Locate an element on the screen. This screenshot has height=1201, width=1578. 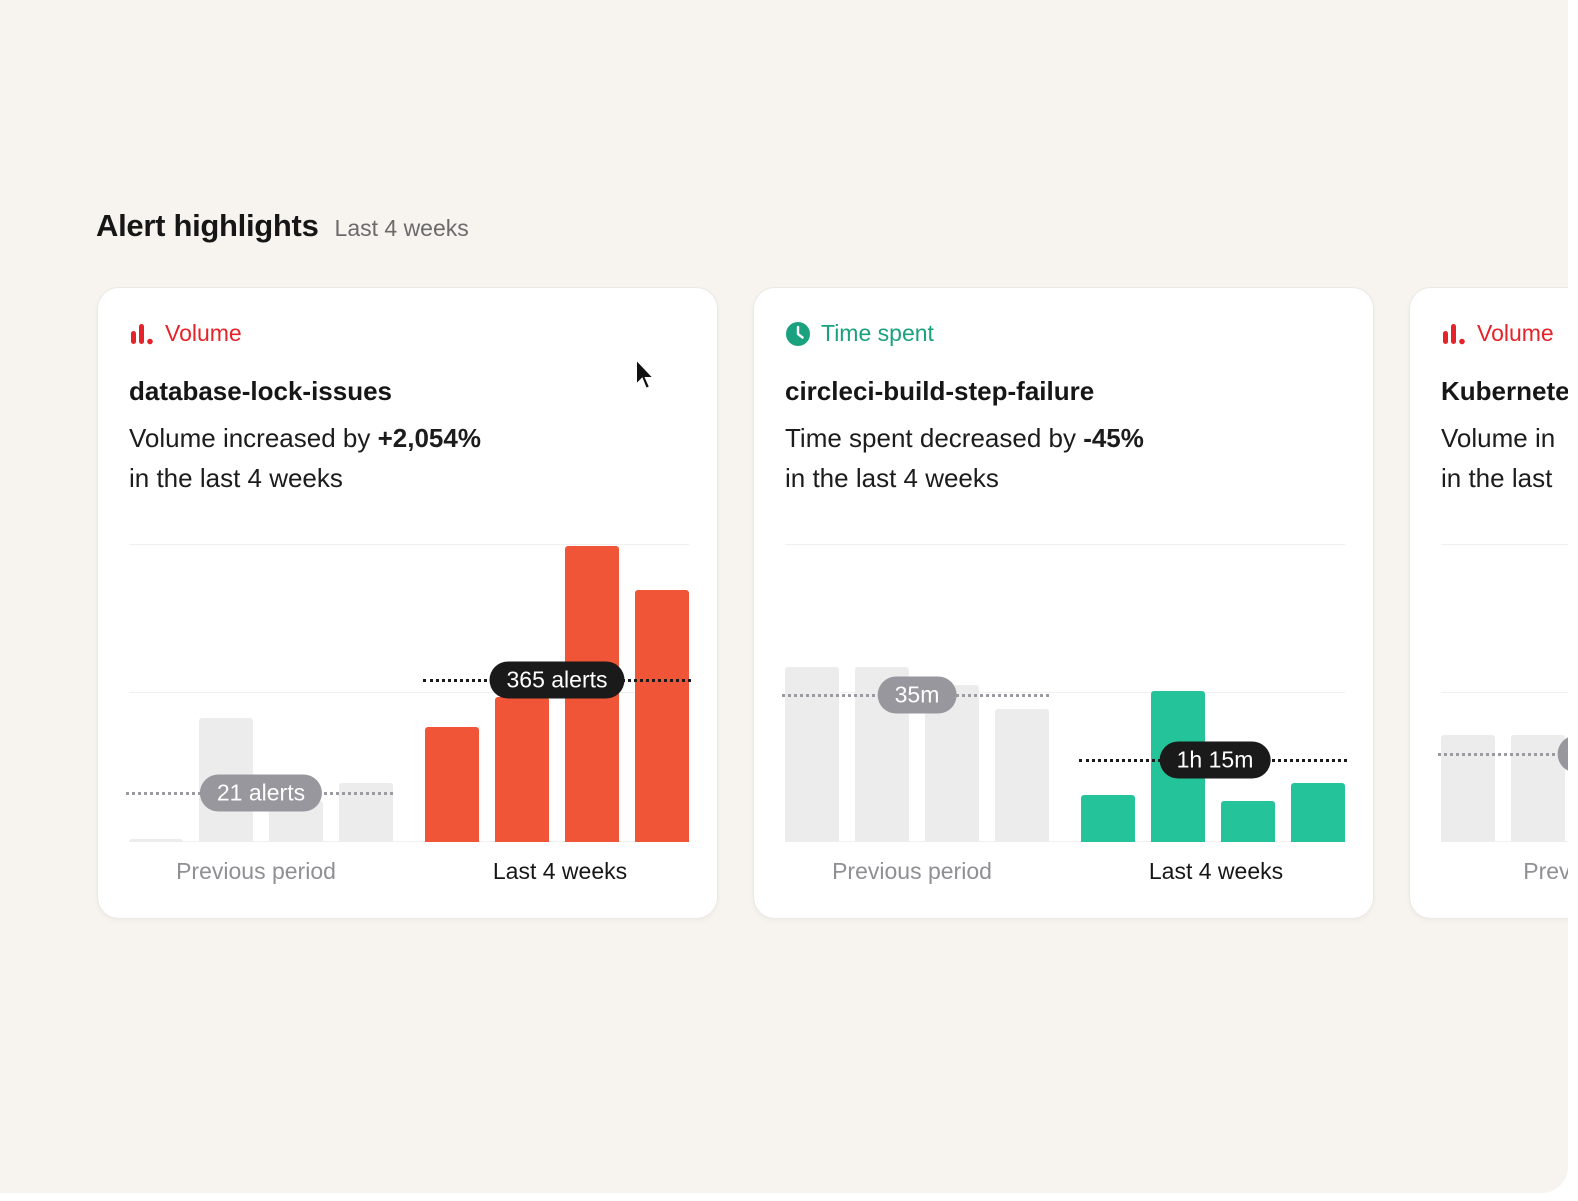
section-title: Alert highlights is located at coordinates (207, 225).